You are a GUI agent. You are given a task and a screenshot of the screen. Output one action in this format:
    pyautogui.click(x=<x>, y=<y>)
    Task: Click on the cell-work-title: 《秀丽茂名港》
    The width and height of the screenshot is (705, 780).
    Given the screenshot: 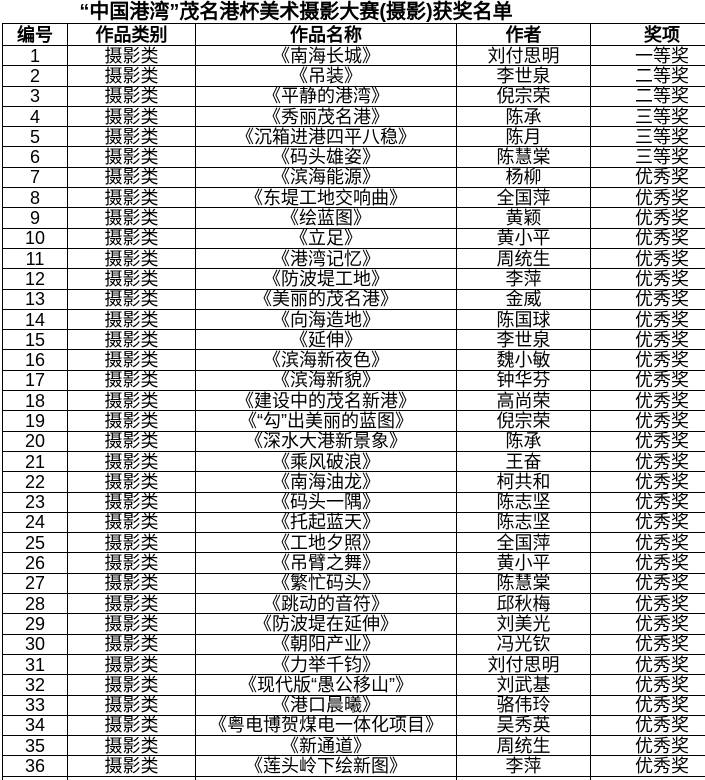 What is the action you would take?
    pyautogui.click(x=326, y=116)
    